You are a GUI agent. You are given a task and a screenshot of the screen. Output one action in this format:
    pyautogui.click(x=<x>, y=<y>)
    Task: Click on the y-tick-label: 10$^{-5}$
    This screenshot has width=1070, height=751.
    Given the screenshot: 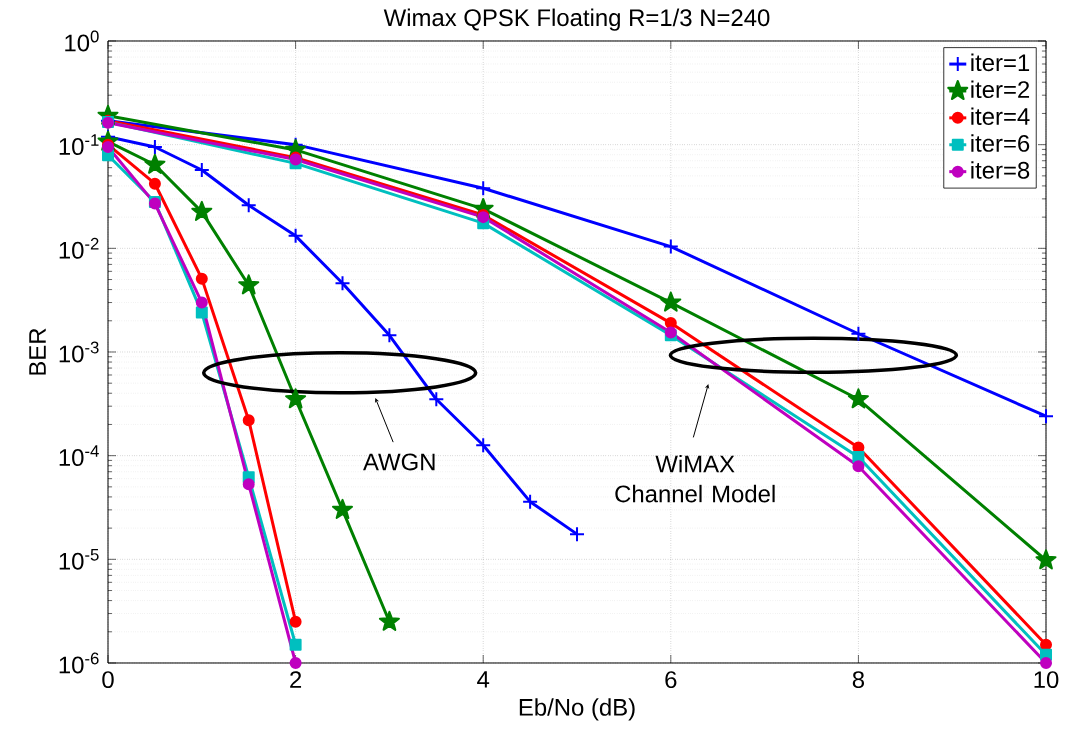 What is the action you would take?
    pyautogui.click(x=79, y=559)
    